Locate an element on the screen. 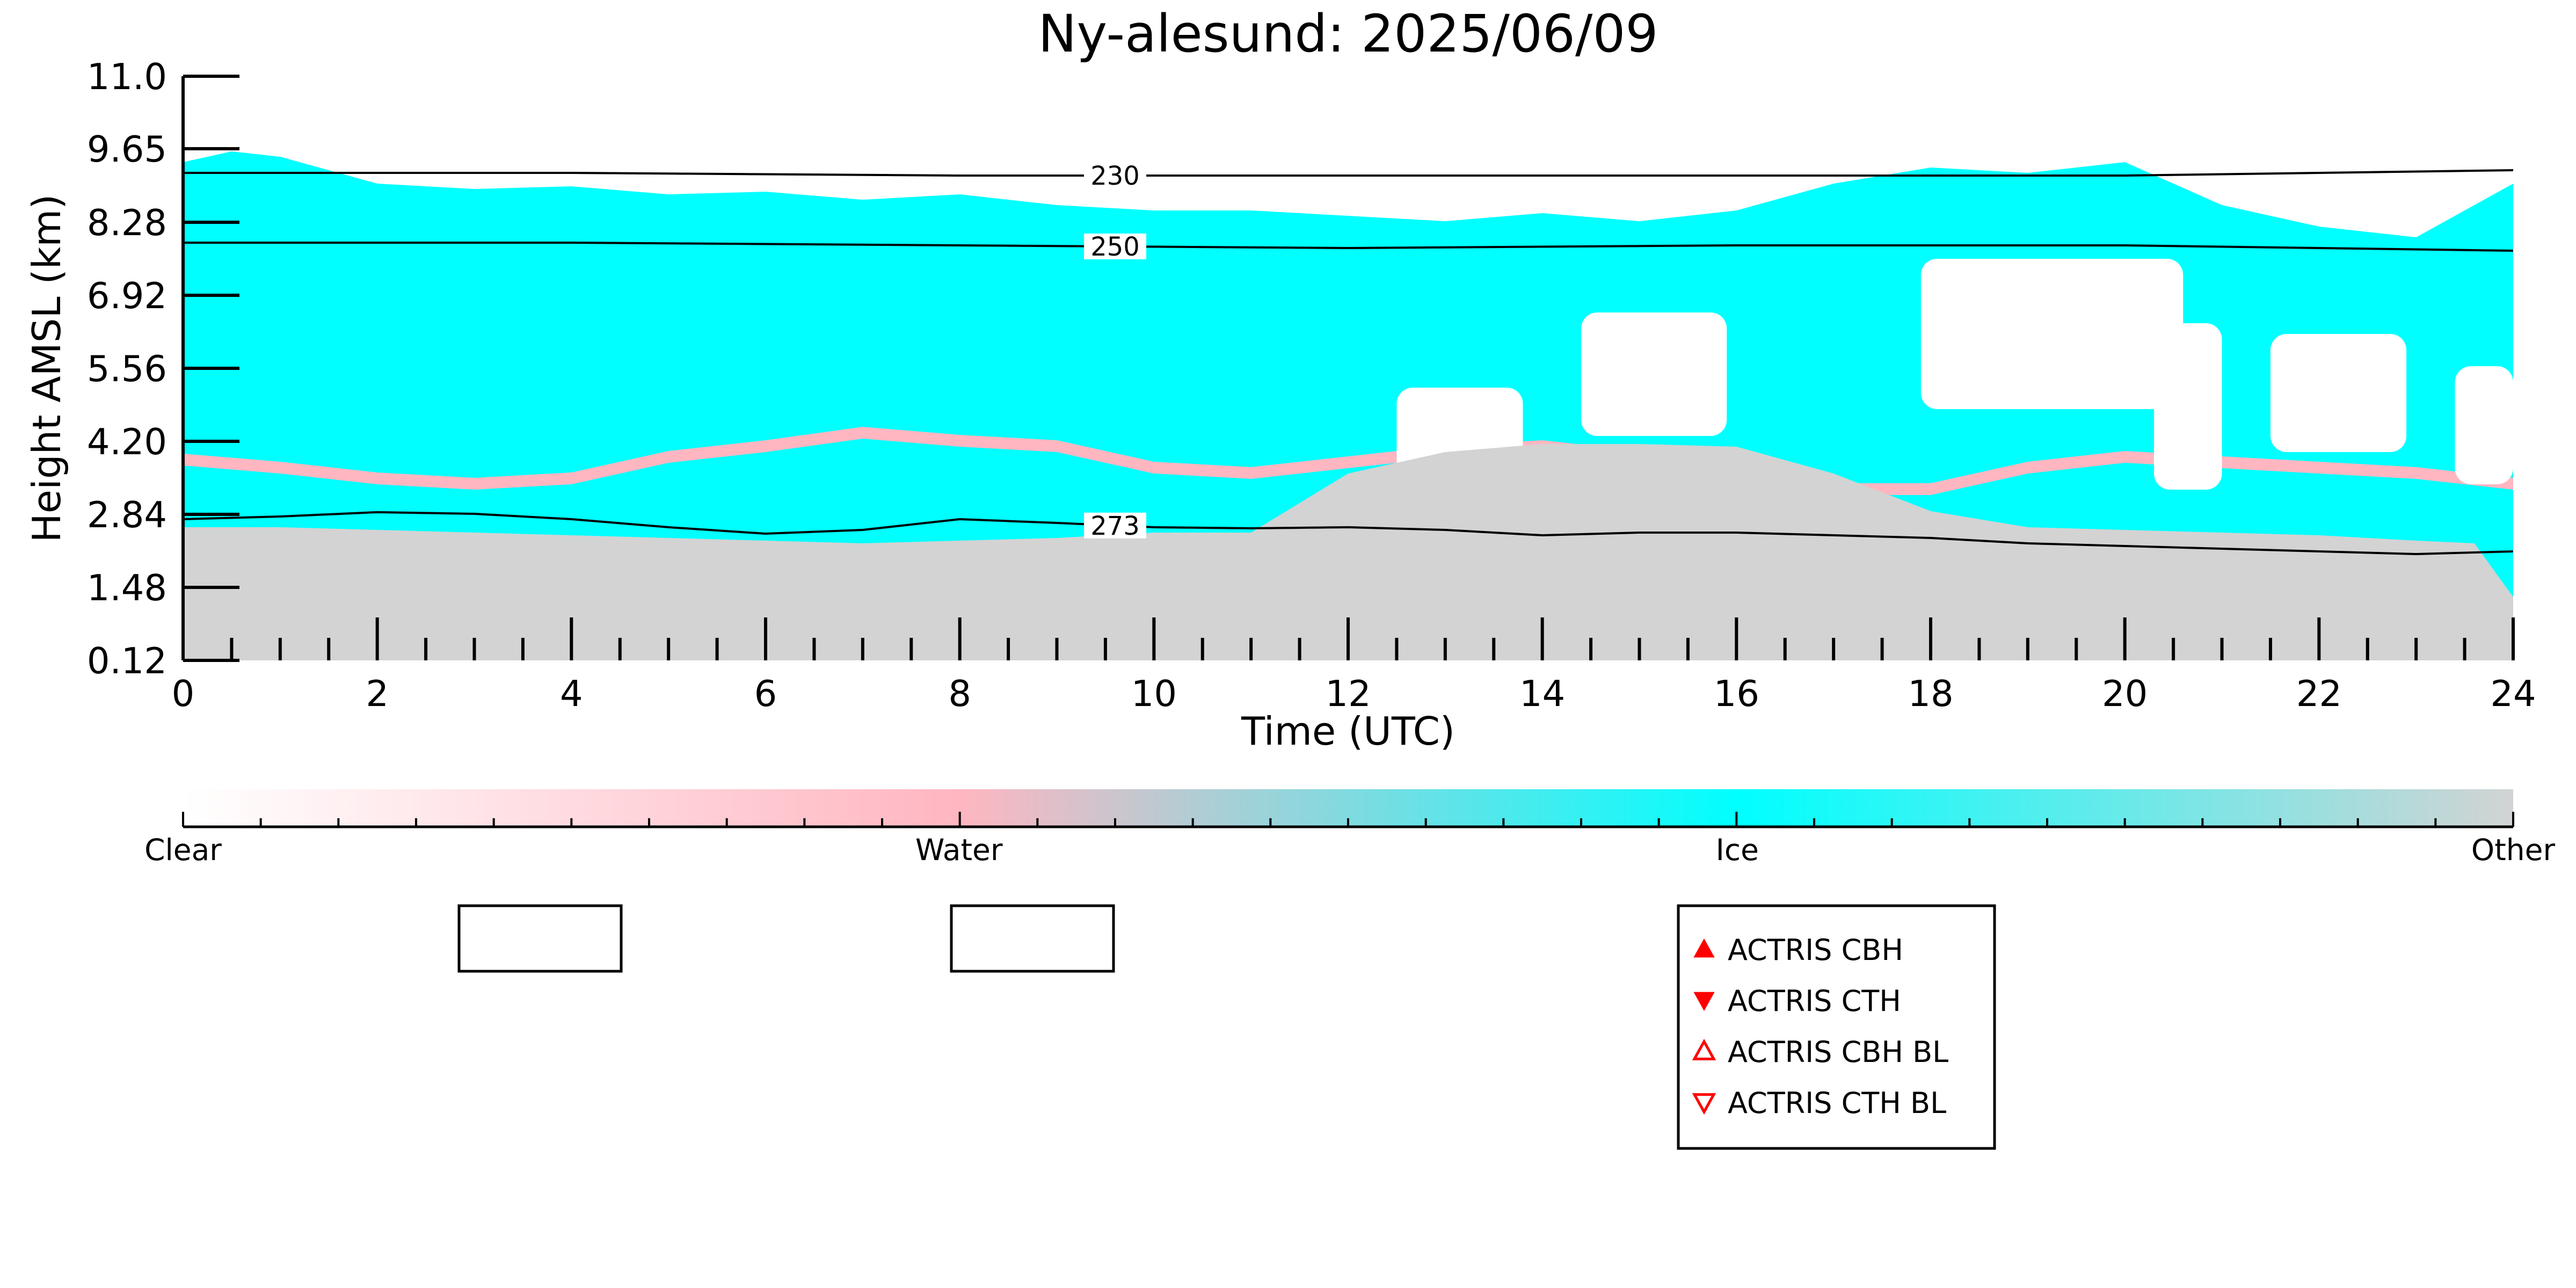 This screenshot has height=1288, width=2576. contour-label-230: 230 is located at coordinates (1115, 176).